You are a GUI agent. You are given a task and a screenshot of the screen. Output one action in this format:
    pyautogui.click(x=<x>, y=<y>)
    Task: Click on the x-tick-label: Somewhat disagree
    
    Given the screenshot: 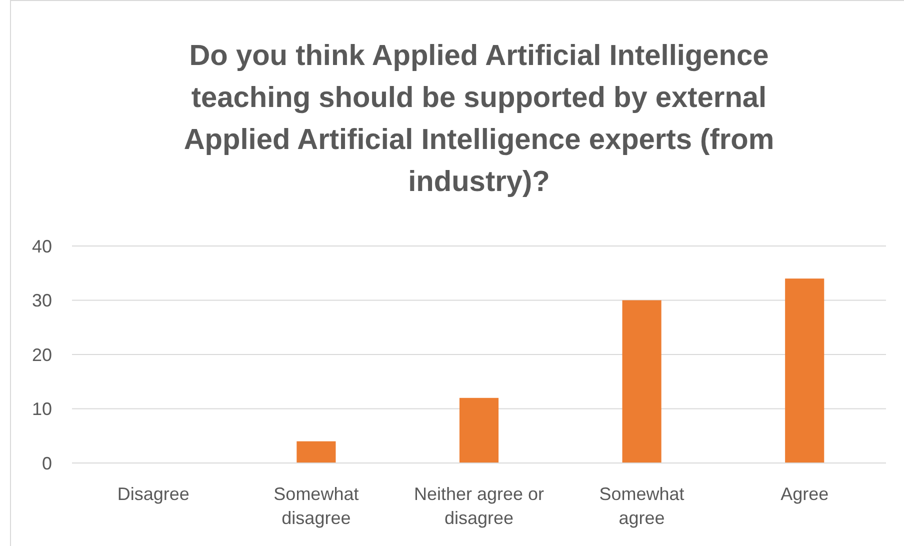 What is the action you would take?
    pyautogui.click(x=316, y=506)
    